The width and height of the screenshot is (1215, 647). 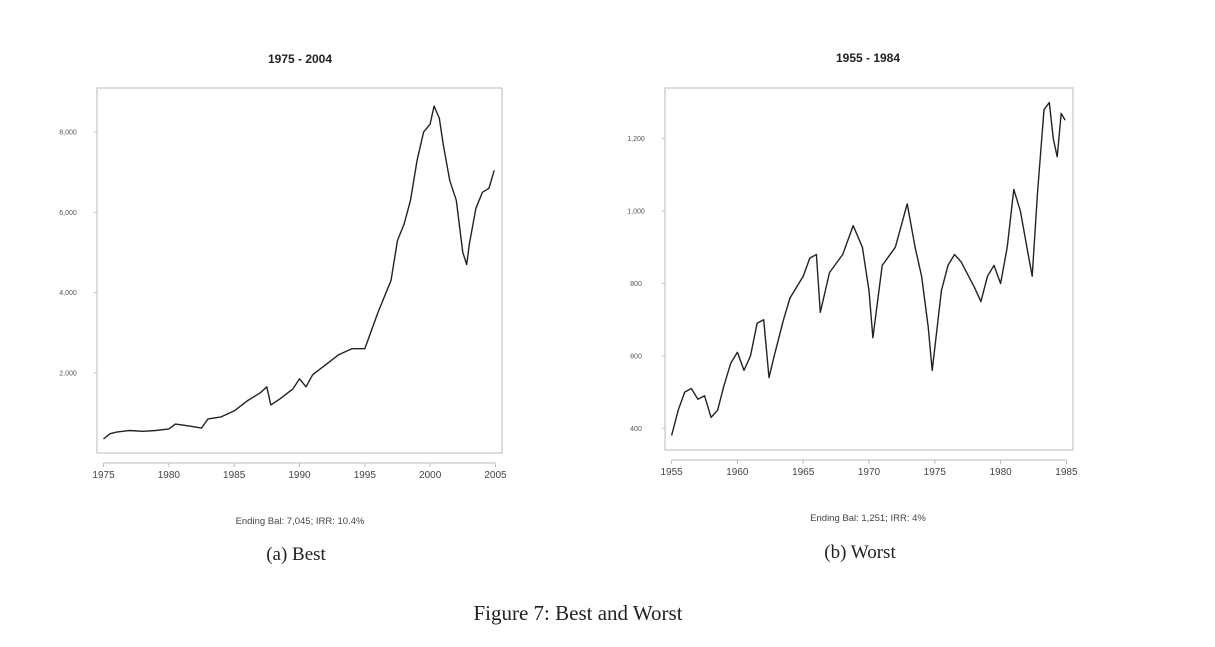 What do you see at coordinates (868, 58) in the screenshot?
I see `chart-title: 1955 - 1984` at bounding box center [868, 58].